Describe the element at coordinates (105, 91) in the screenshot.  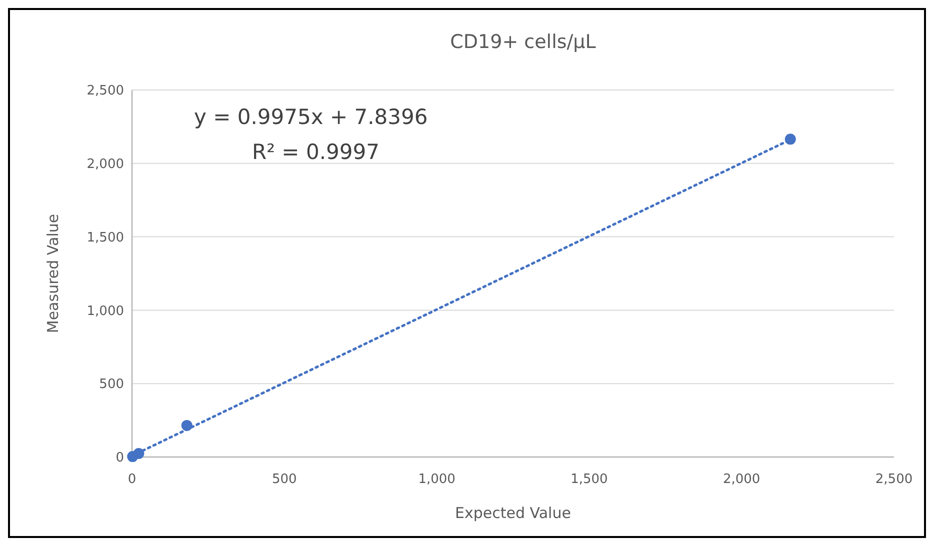
I see `y-tick-label: 2,500` at that location.